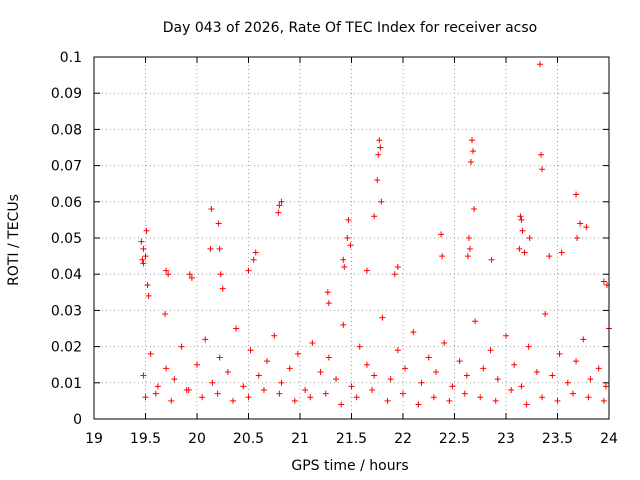  I want to click on y-tick-label: 0.03, so click(66, 311).